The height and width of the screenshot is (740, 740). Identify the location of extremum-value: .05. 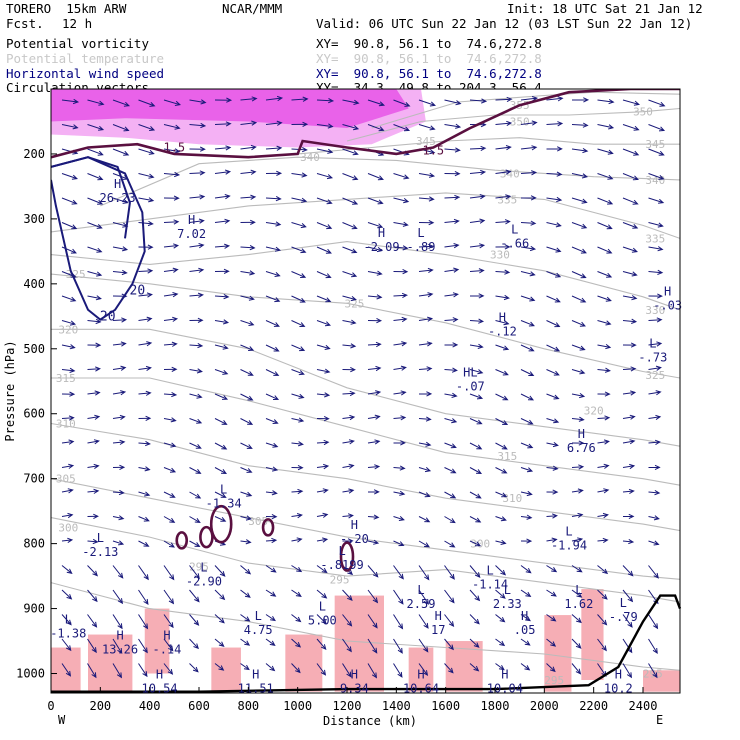
(525, 630).